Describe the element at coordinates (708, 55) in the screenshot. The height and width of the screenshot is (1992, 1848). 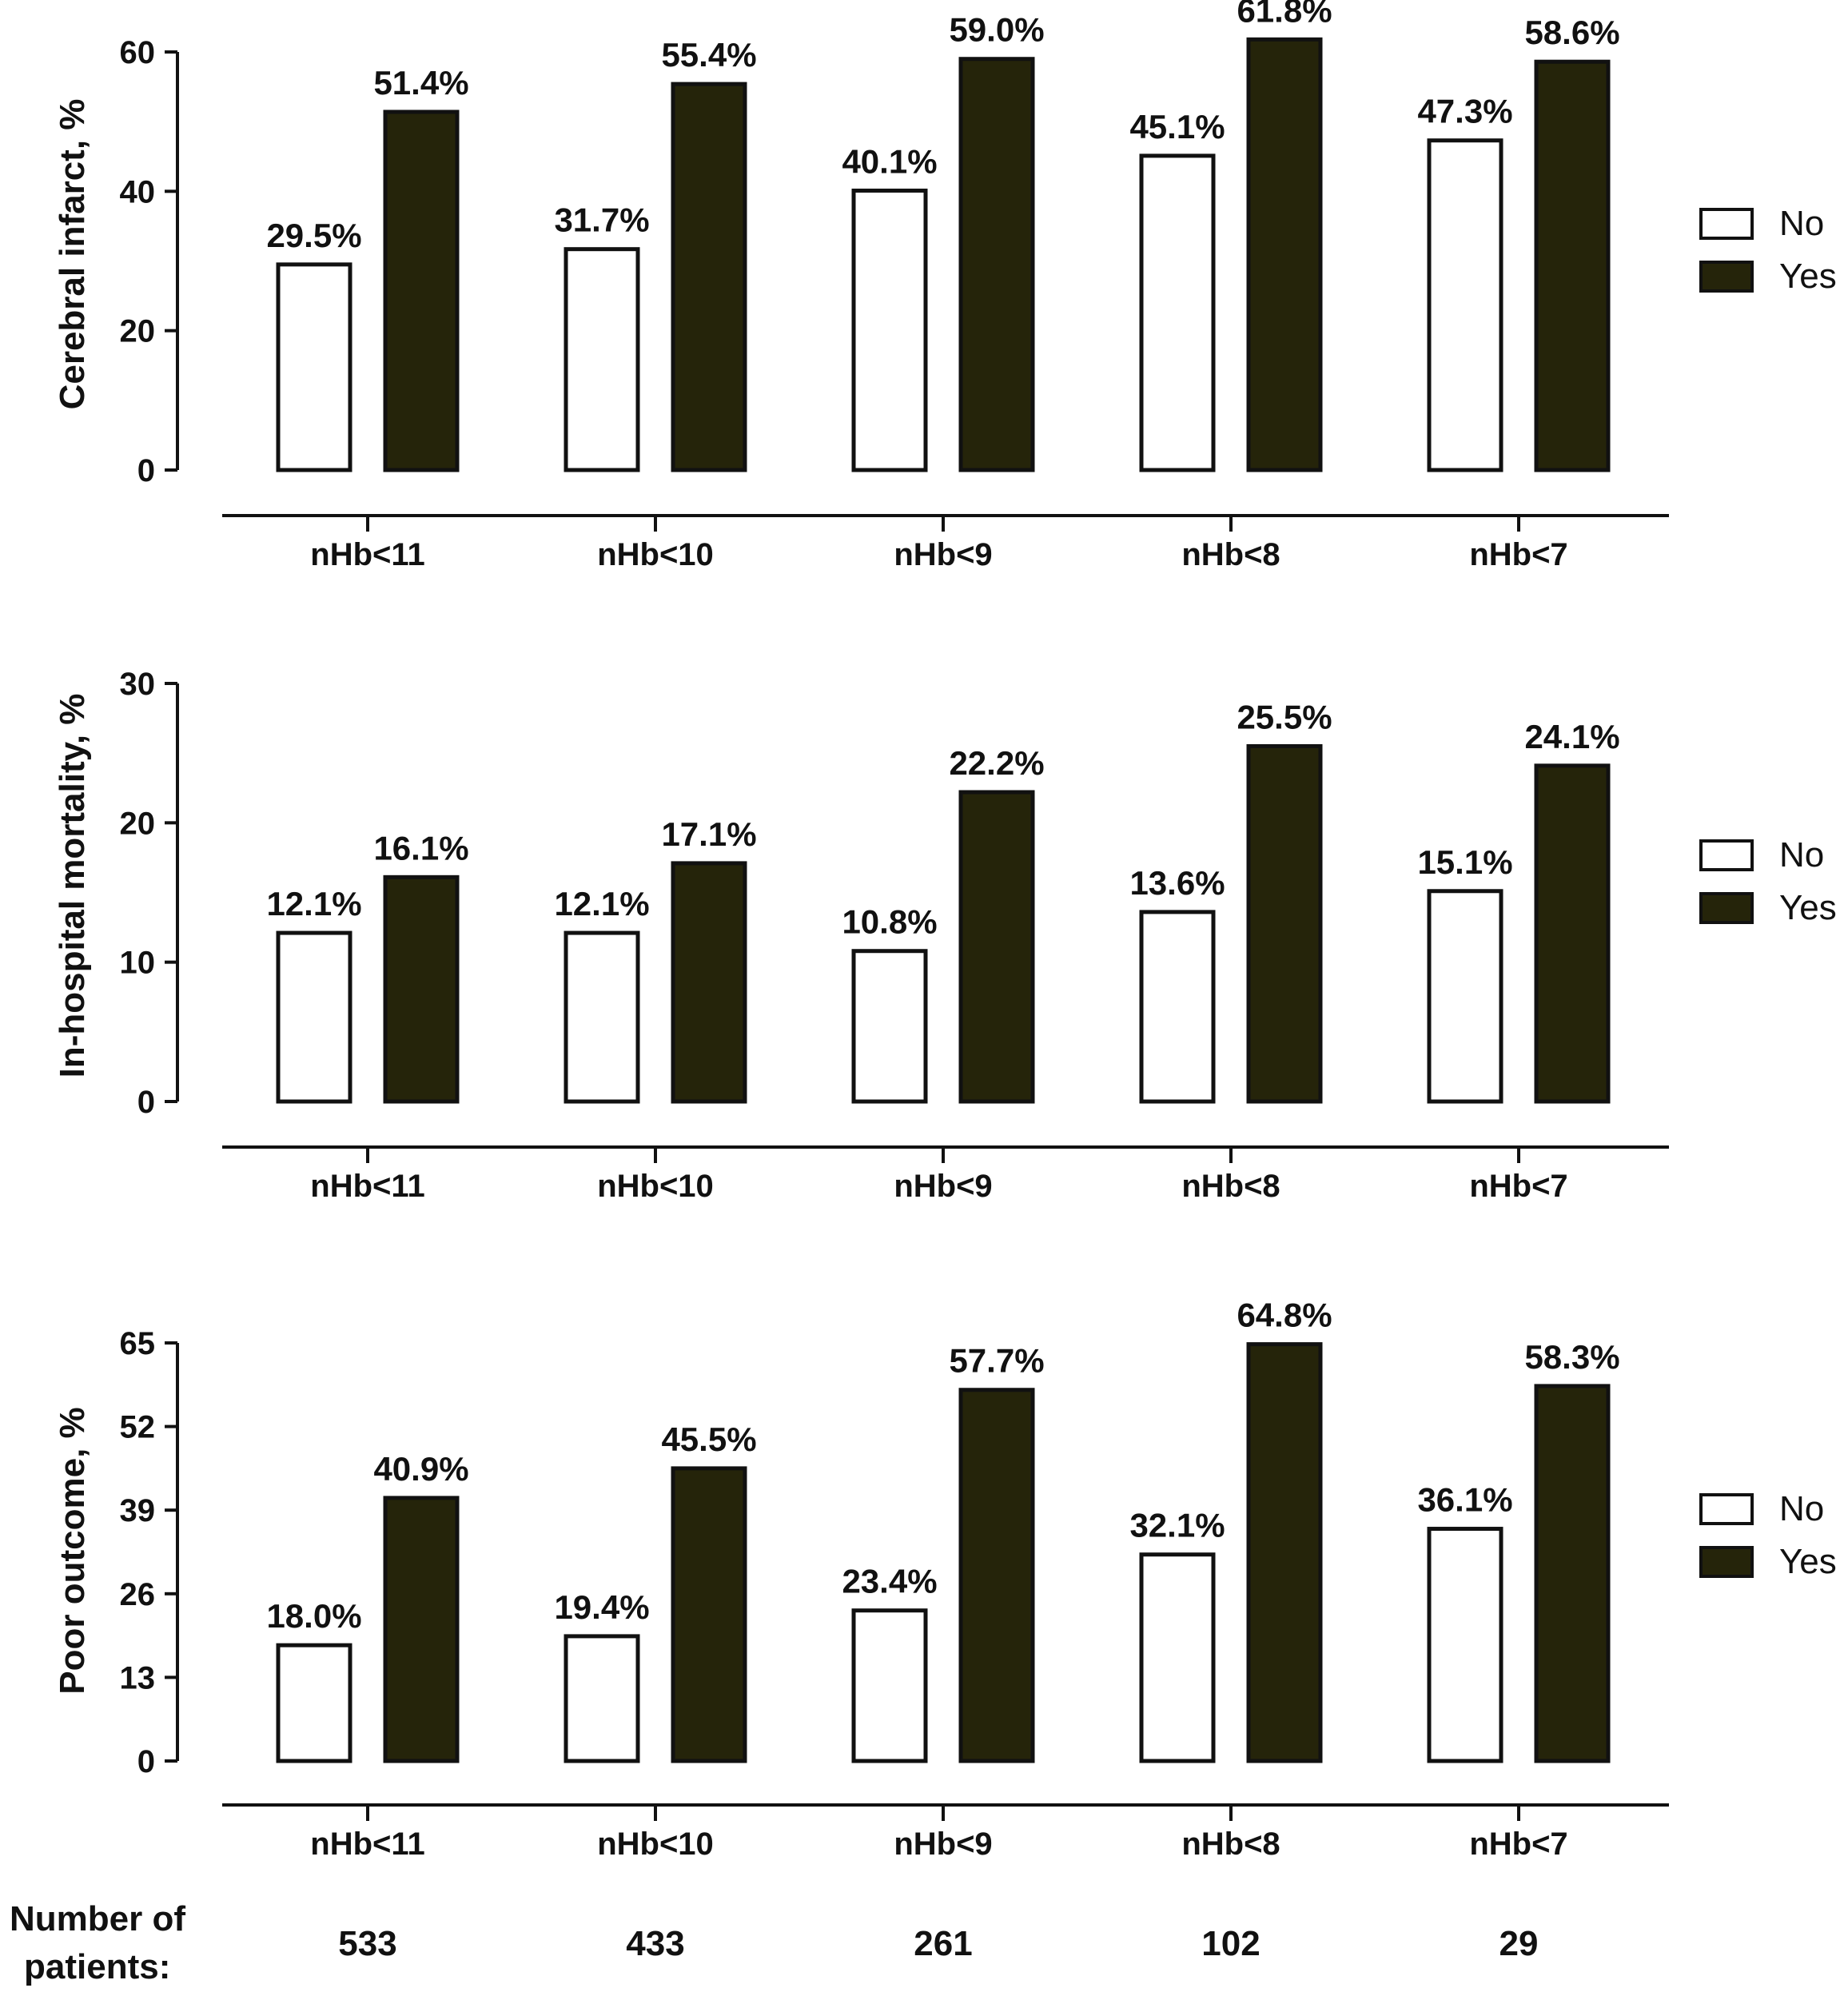
I see `data-label: 55.4%` at that location.